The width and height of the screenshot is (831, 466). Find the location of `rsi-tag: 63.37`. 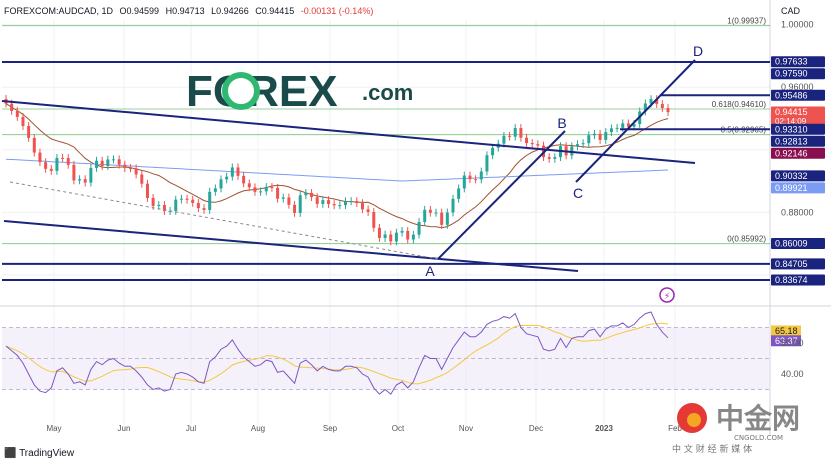

rsi-tag: 63.37 is located at coordinates (786, 341).